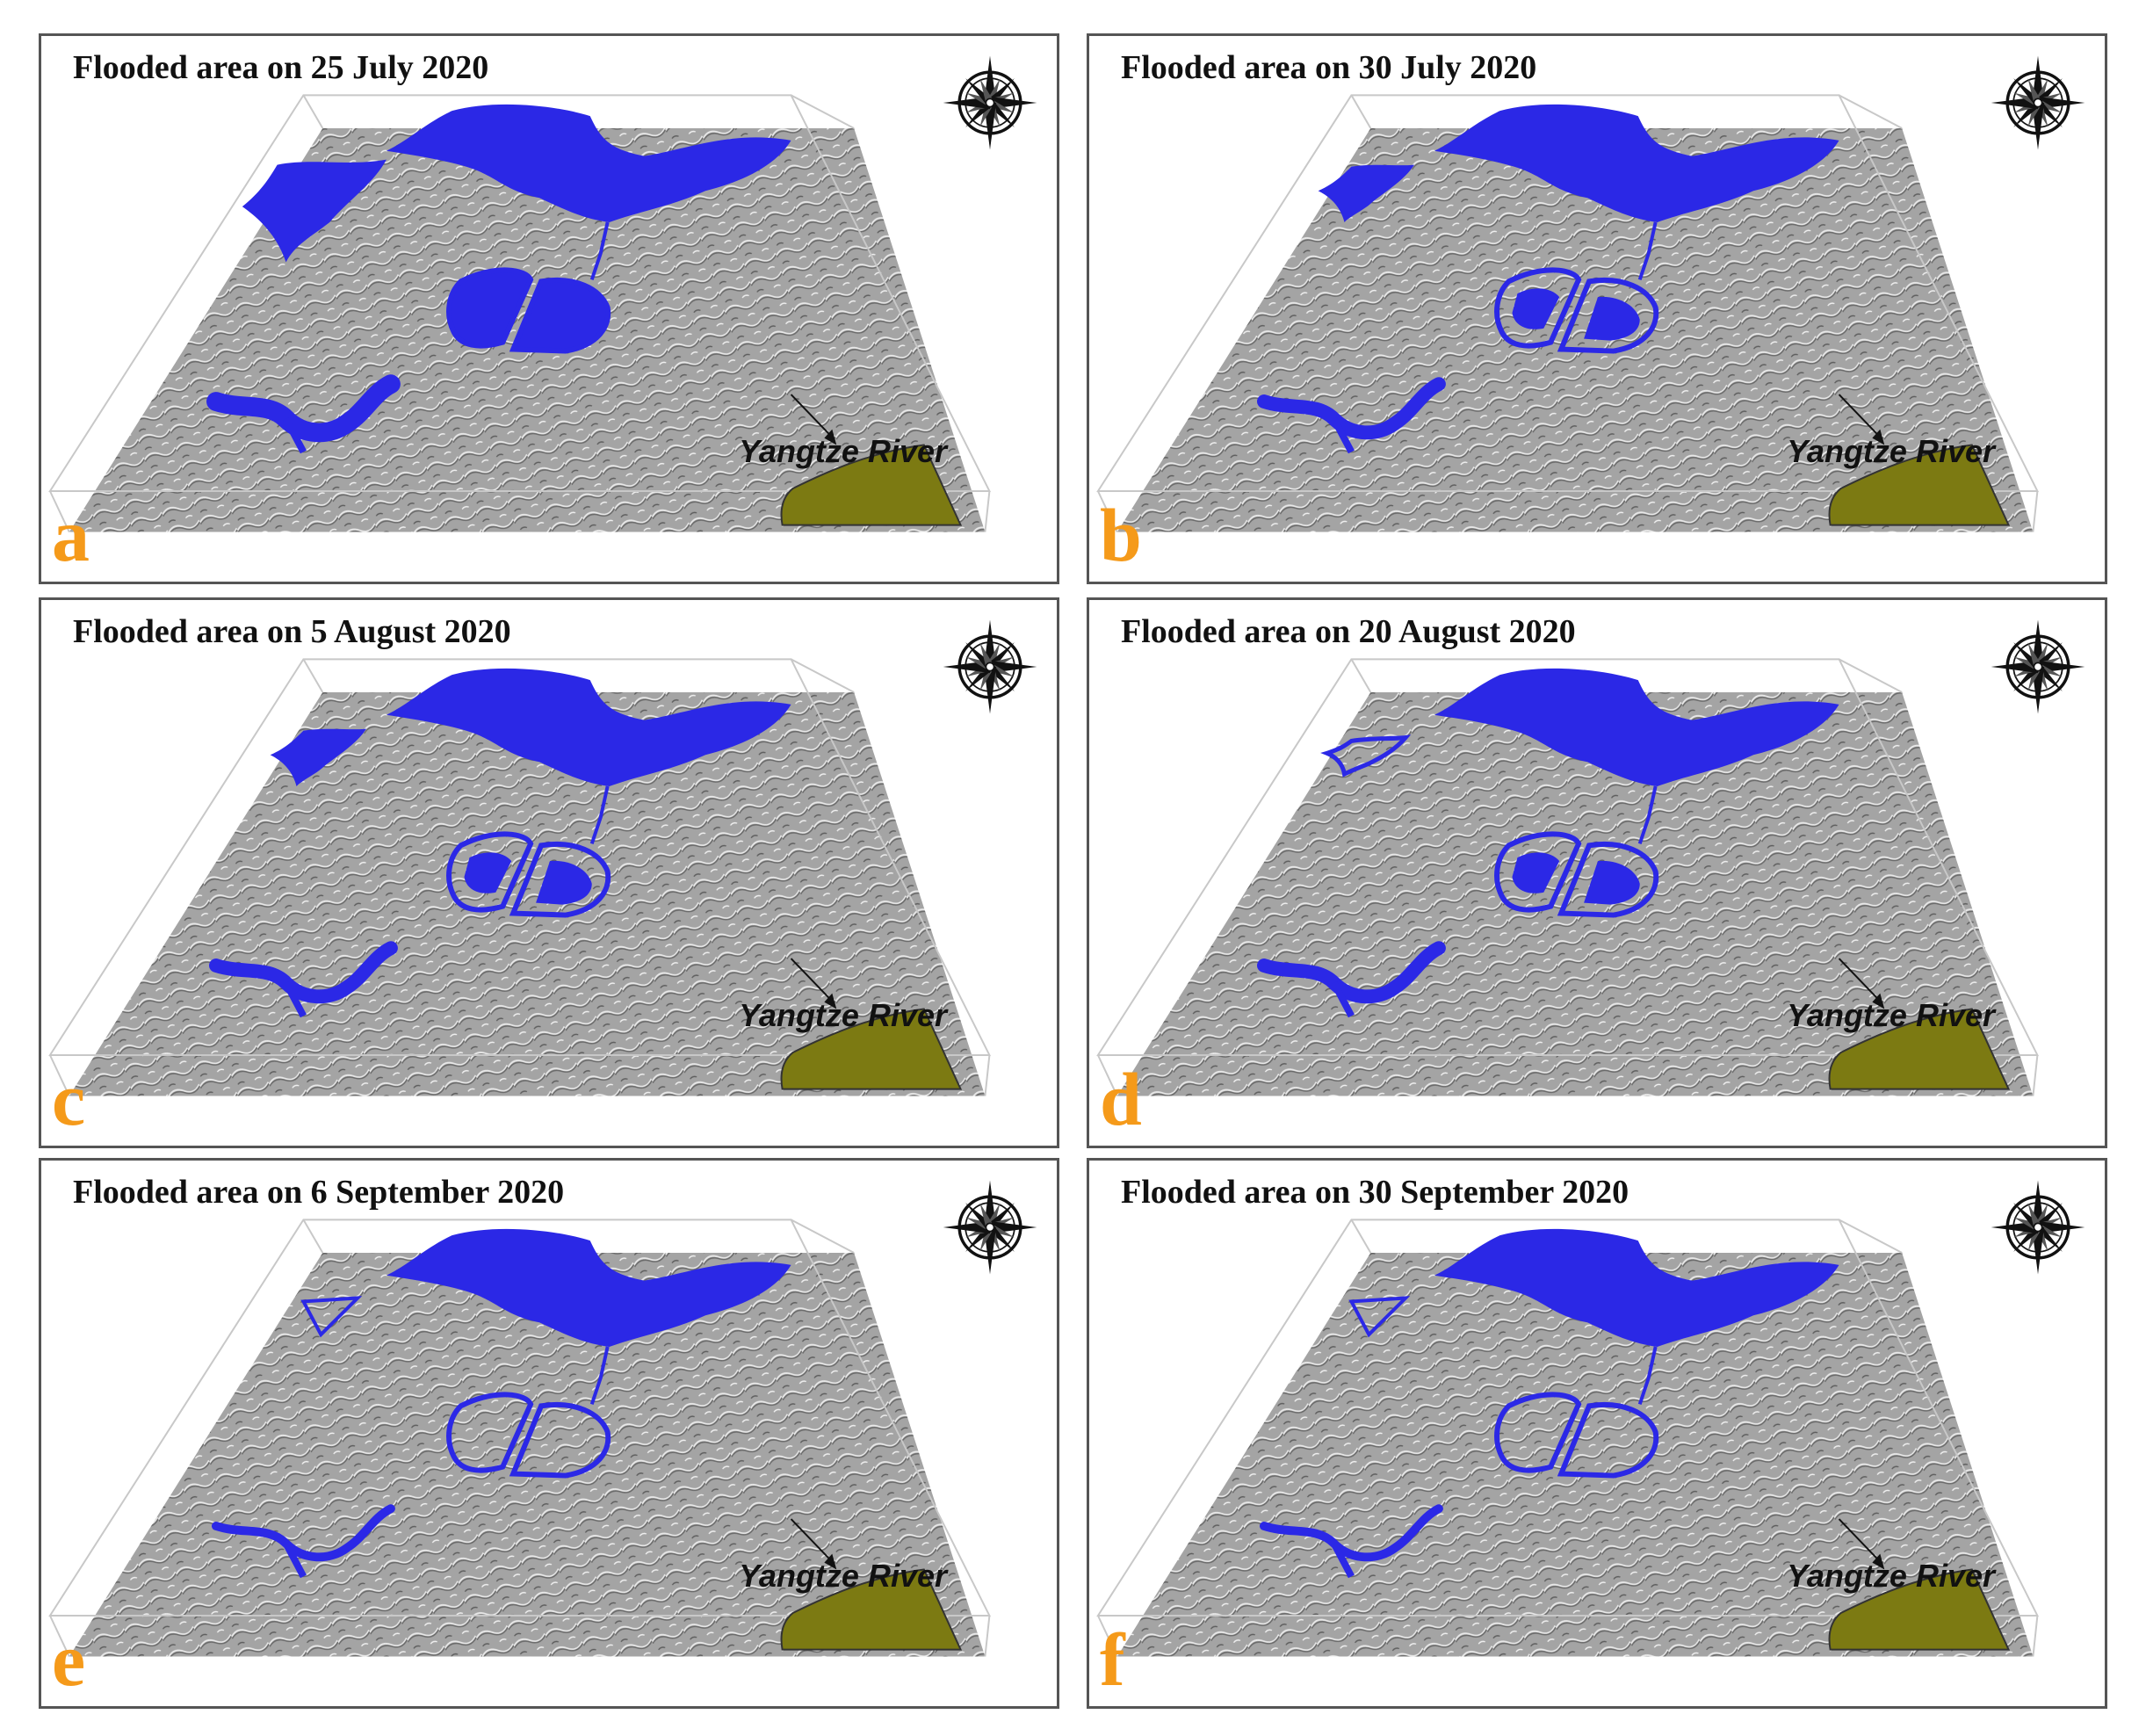 Image resolution: width=2146 pixels, height=1736 pixels. I want to click on panel-title: Flooded area on 25 July 2020, so click(281, 67).